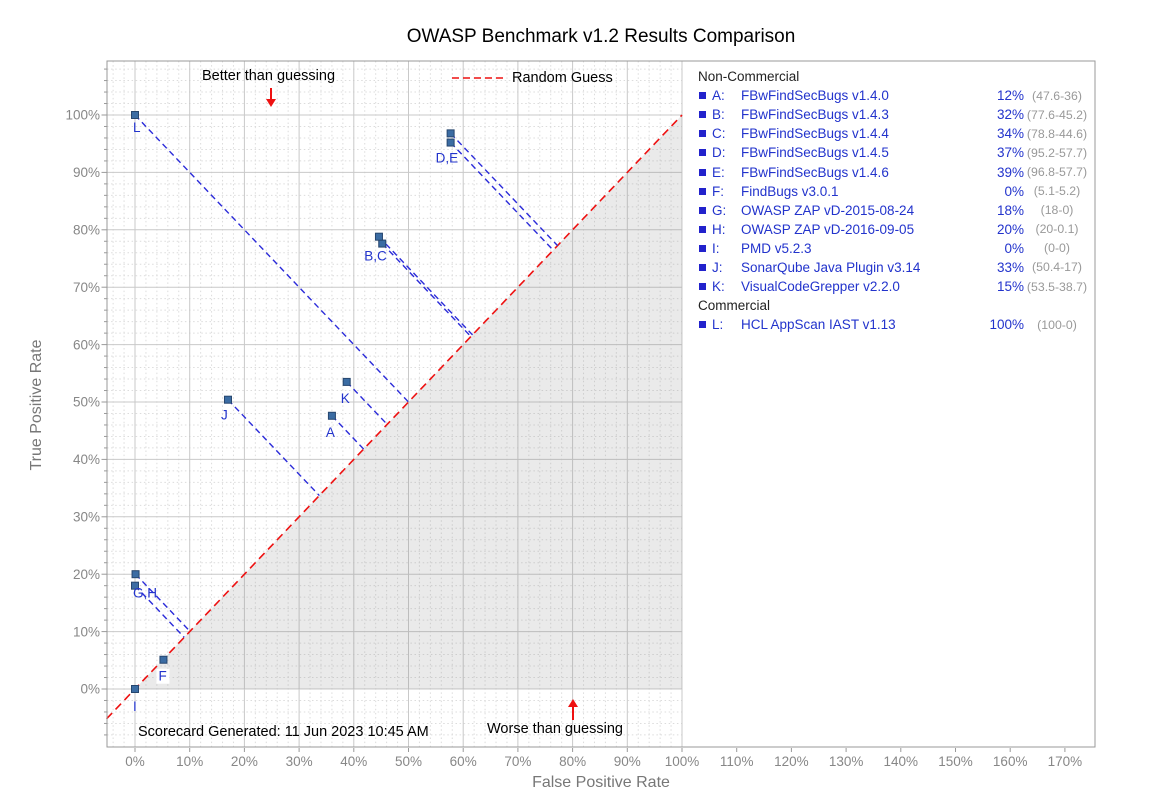 The width and height of the screenshot is (1152, 803). What do you see at coordinates (269, 76) in the screenshot?
I see `better-than-guessing-label: Better than guessing` at bounding box center [269, 76].